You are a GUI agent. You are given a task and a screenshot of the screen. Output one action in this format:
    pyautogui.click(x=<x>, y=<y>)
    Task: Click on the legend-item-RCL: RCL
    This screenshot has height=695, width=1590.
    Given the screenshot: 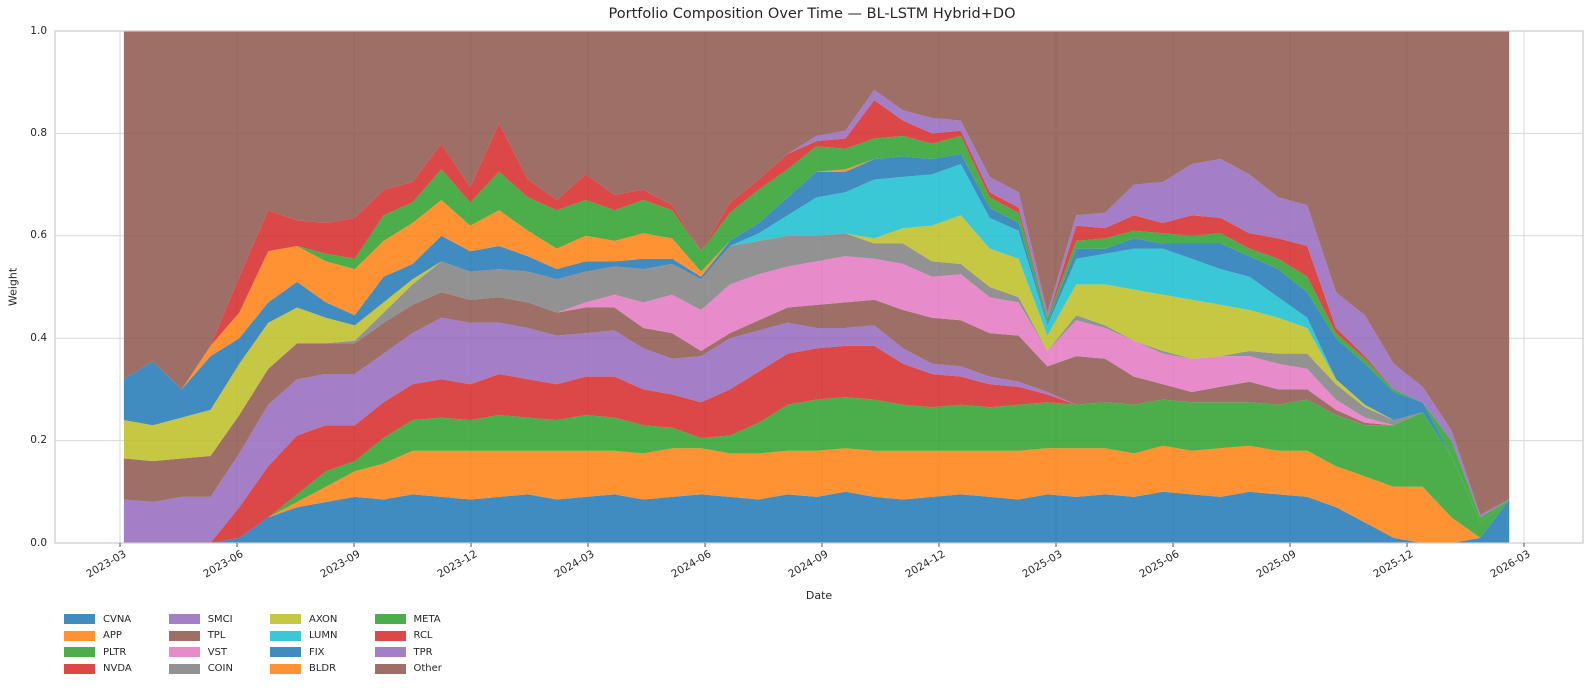 What is the action you would take?
    pyautogui.click(x=408, y=636)
    